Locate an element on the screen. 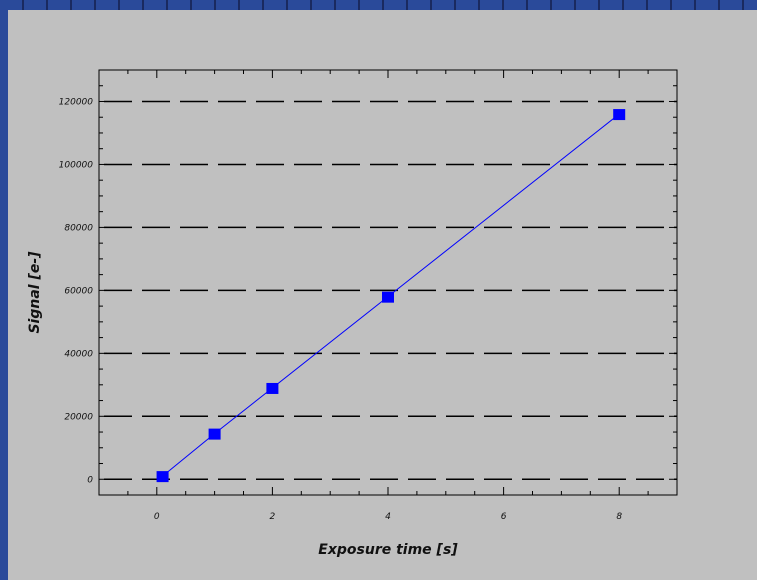 The width and height of the screenshot is (757, 580). y-tick-label: 80000 is located at coordinates (78, 228).